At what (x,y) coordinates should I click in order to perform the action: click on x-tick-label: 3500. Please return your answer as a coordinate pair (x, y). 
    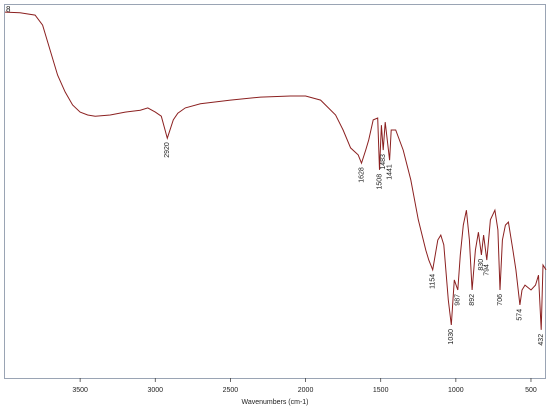
    Looking at the image, I should click on (80, 390).